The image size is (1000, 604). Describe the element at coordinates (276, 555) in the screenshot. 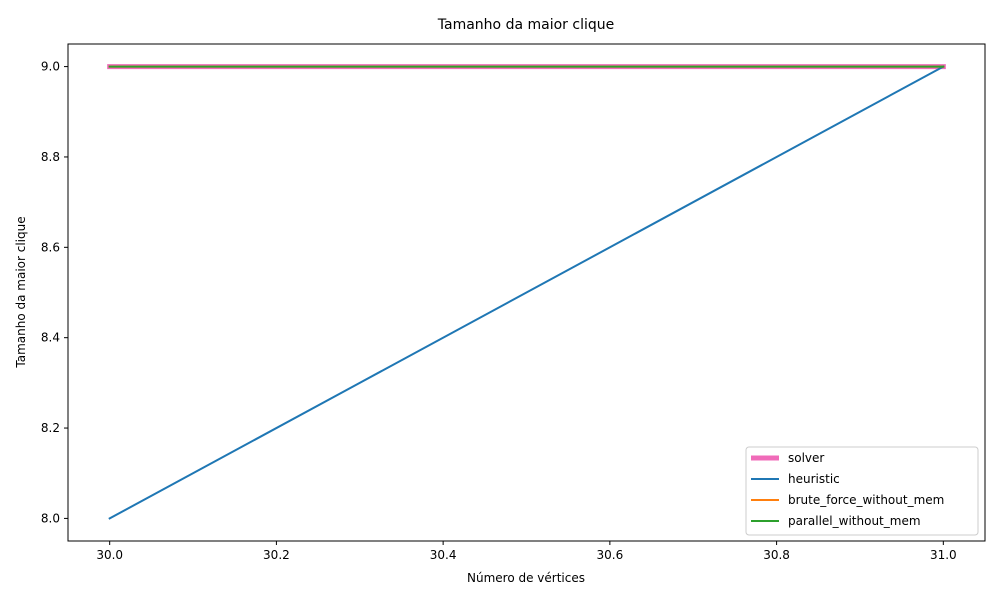

I see `x-tick-label: 30.2` at that location.